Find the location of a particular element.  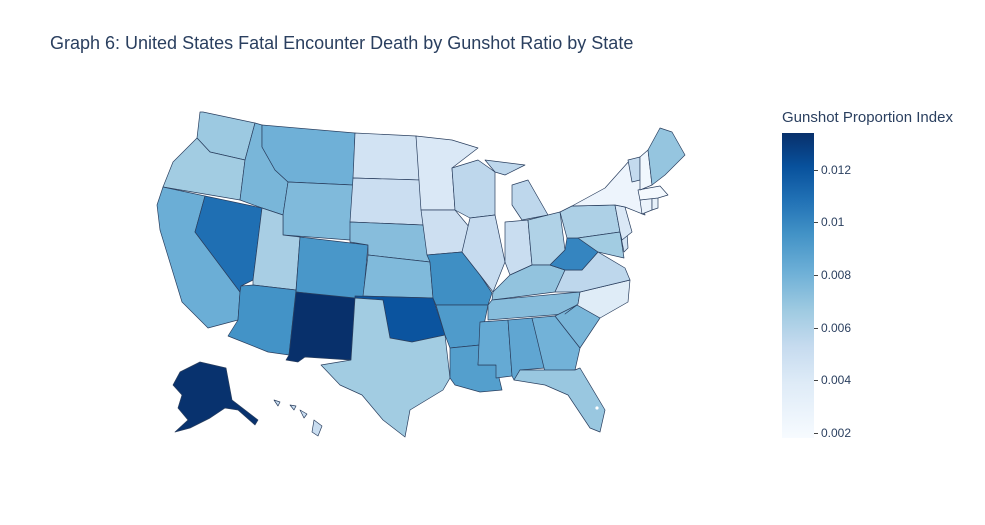

state-TX is located at coordinates (385, 367).